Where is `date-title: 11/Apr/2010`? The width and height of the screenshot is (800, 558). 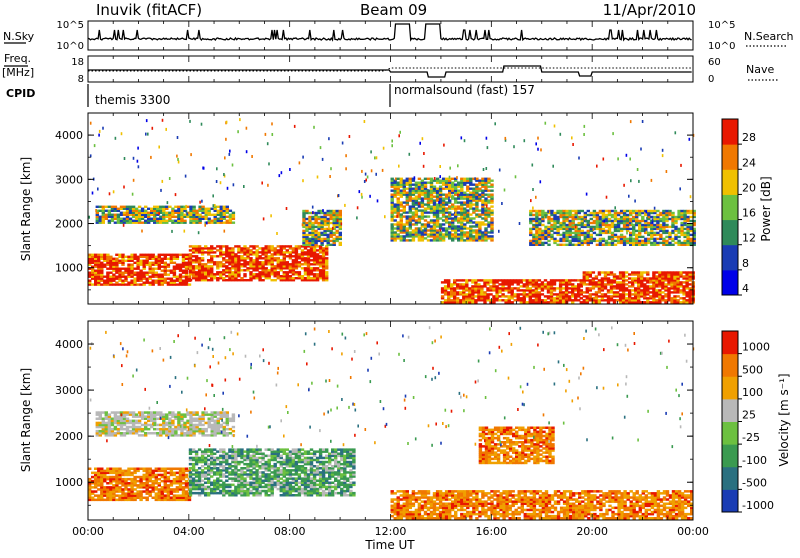 date-title: 11/Apr/2010 is located at coordinates (649, 10).